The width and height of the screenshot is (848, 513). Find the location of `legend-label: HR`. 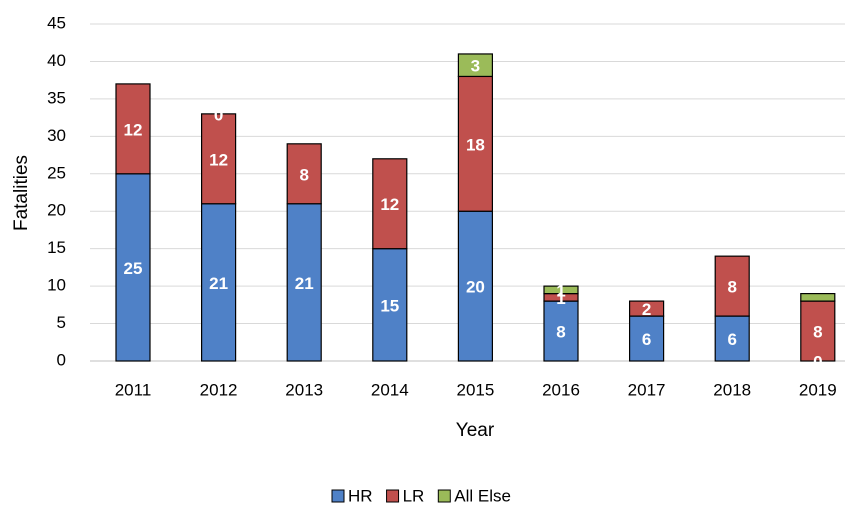

legend-label: HR is located at coordinates (360, 495).